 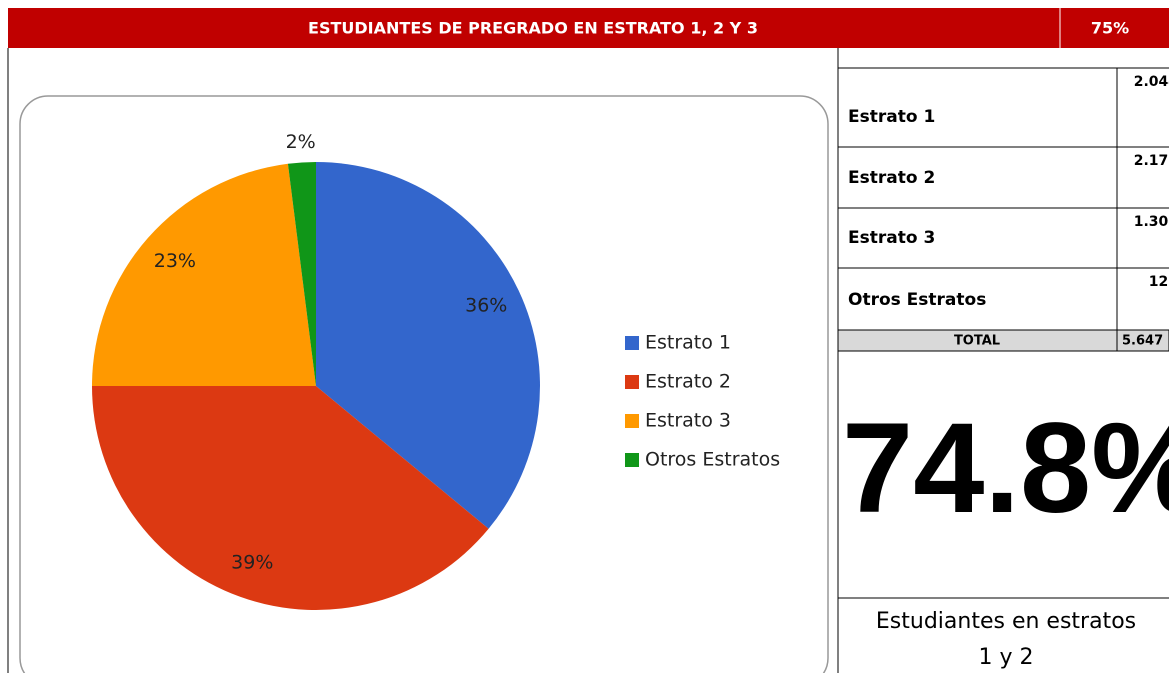 I want to click on row-value: 2.178, so click(x=1151, y=161).